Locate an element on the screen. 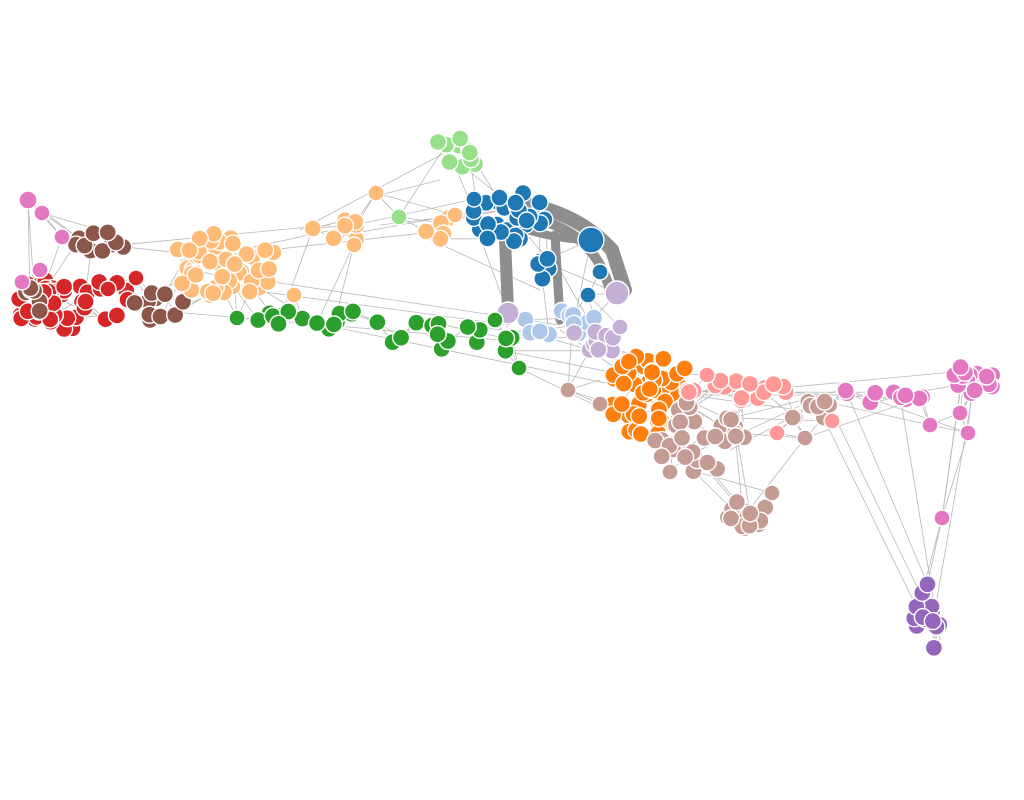 The image size is (1024, 800). graph-node-light-blue is located at coordinates (540, 331).